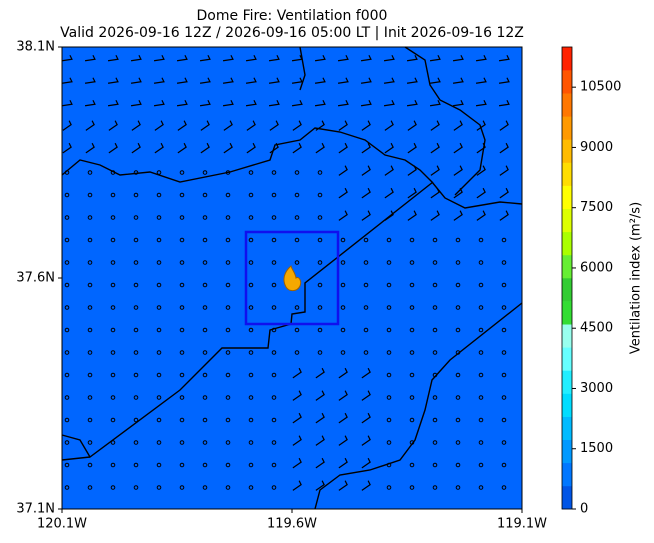 Image resolution: width=654 pixels, height=543 pixels. I want to click on colorbar-frame, so click(567, 278).